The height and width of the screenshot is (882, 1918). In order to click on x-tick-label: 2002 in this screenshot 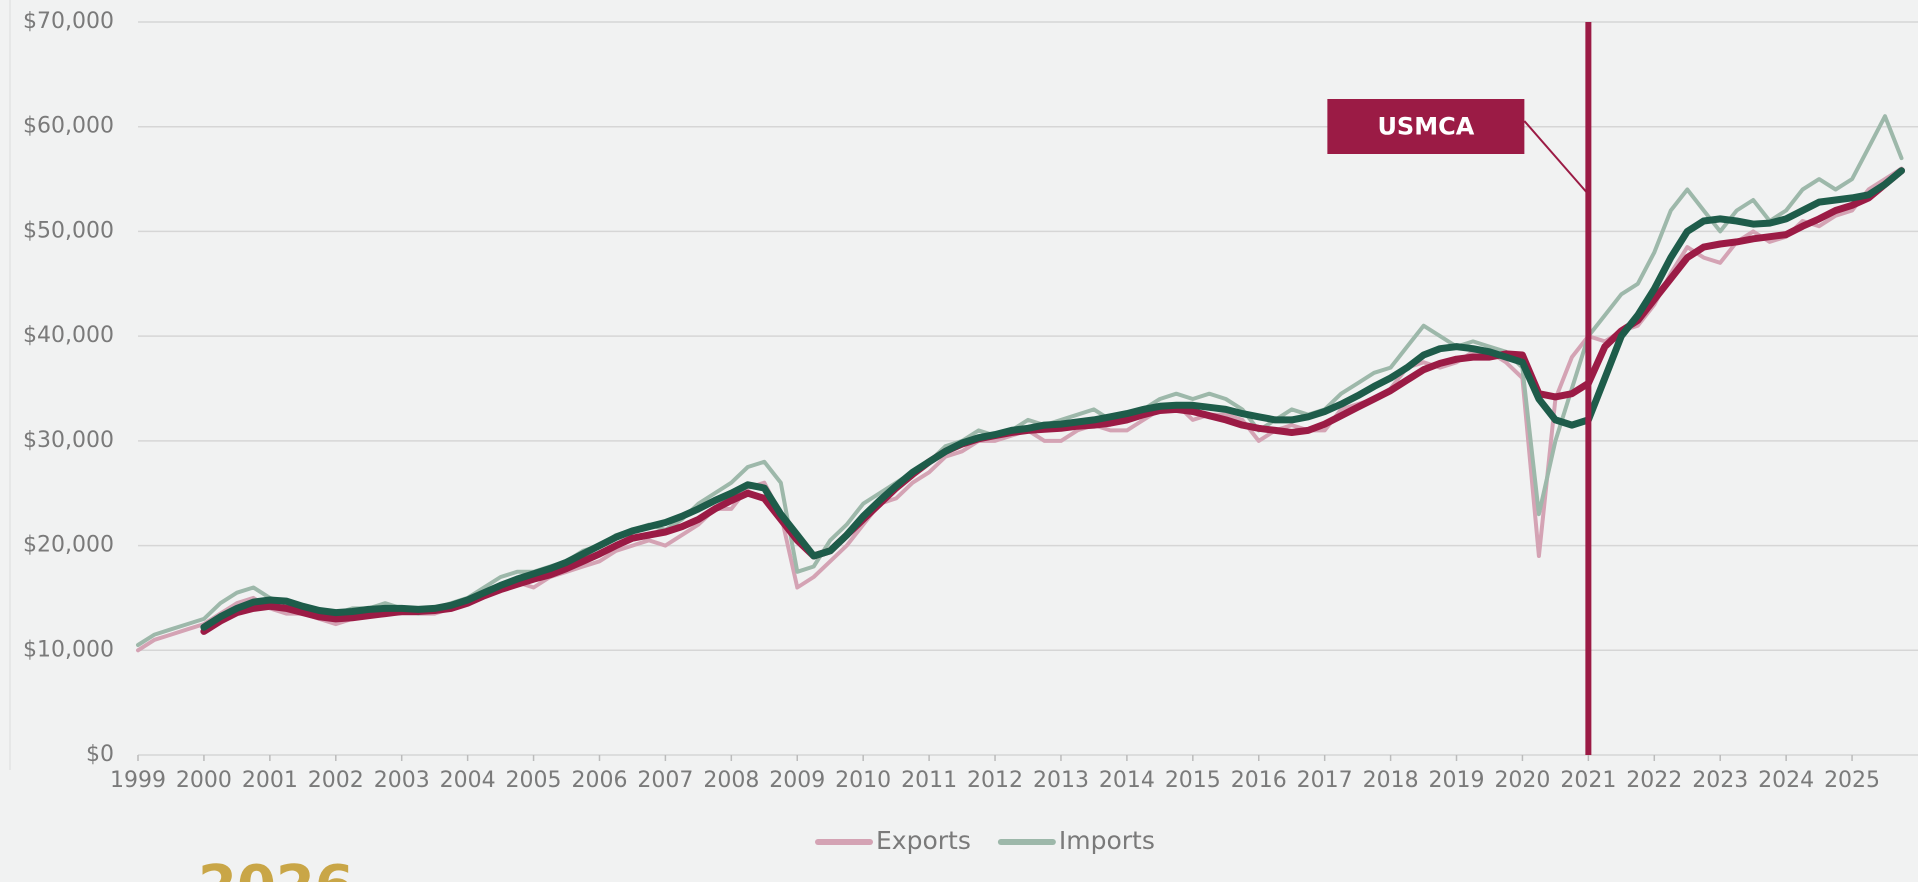, I will do `click(336, 780)`.